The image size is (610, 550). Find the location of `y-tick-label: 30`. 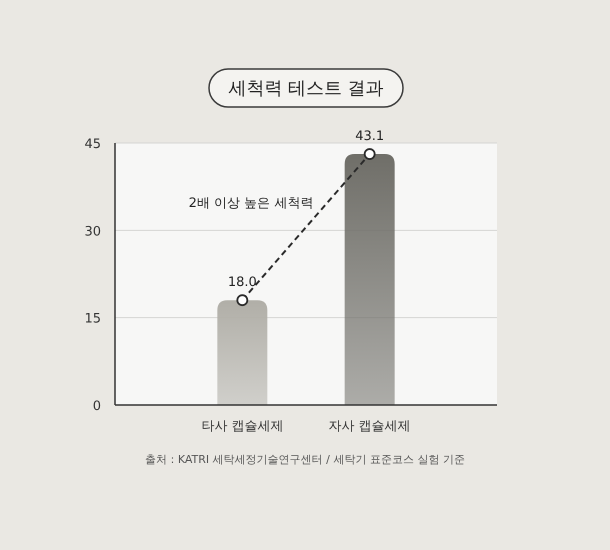

y-tick-label: 30 is located at coordinates (92, 232).